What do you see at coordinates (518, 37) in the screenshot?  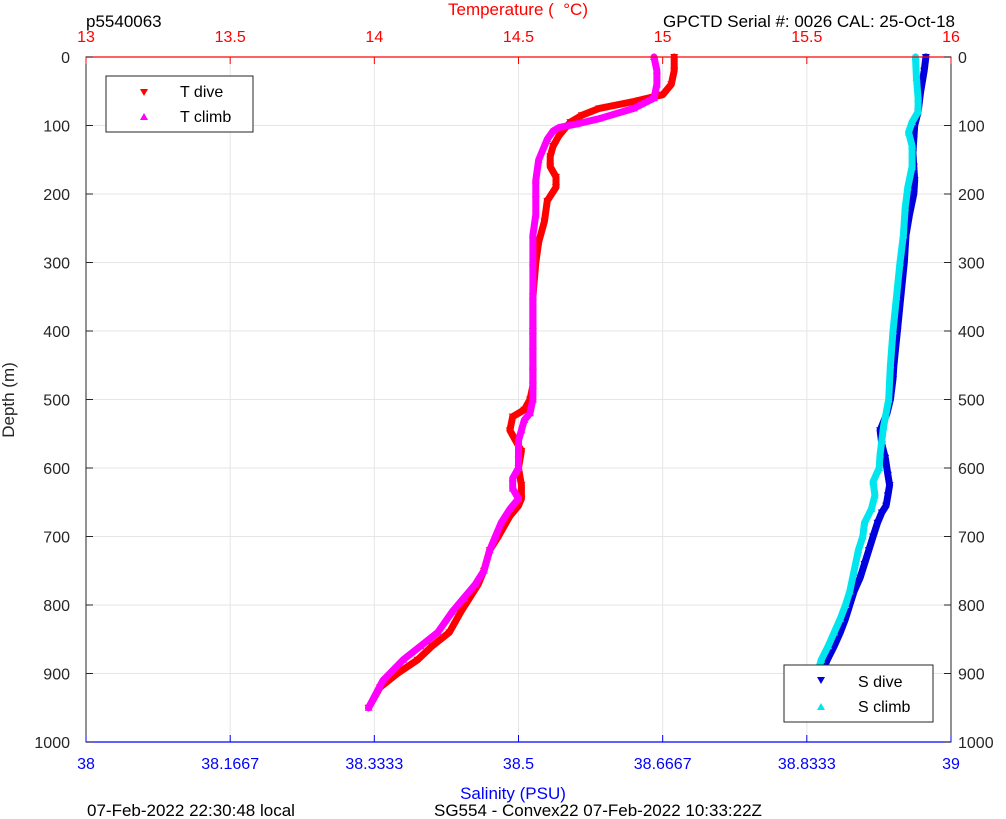 I see `temperature-tick-label: 14.5` at bounding box center [518, 37].